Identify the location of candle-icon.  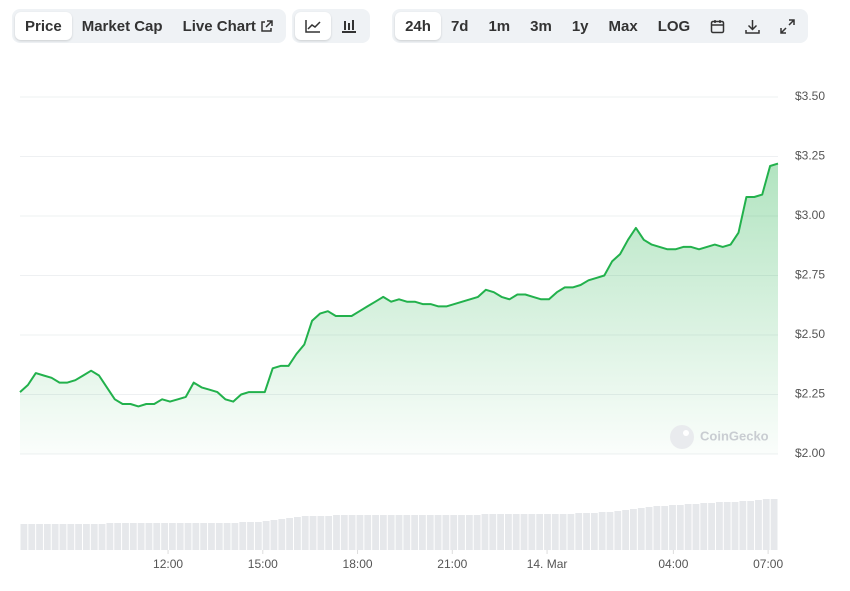
(349, 26).